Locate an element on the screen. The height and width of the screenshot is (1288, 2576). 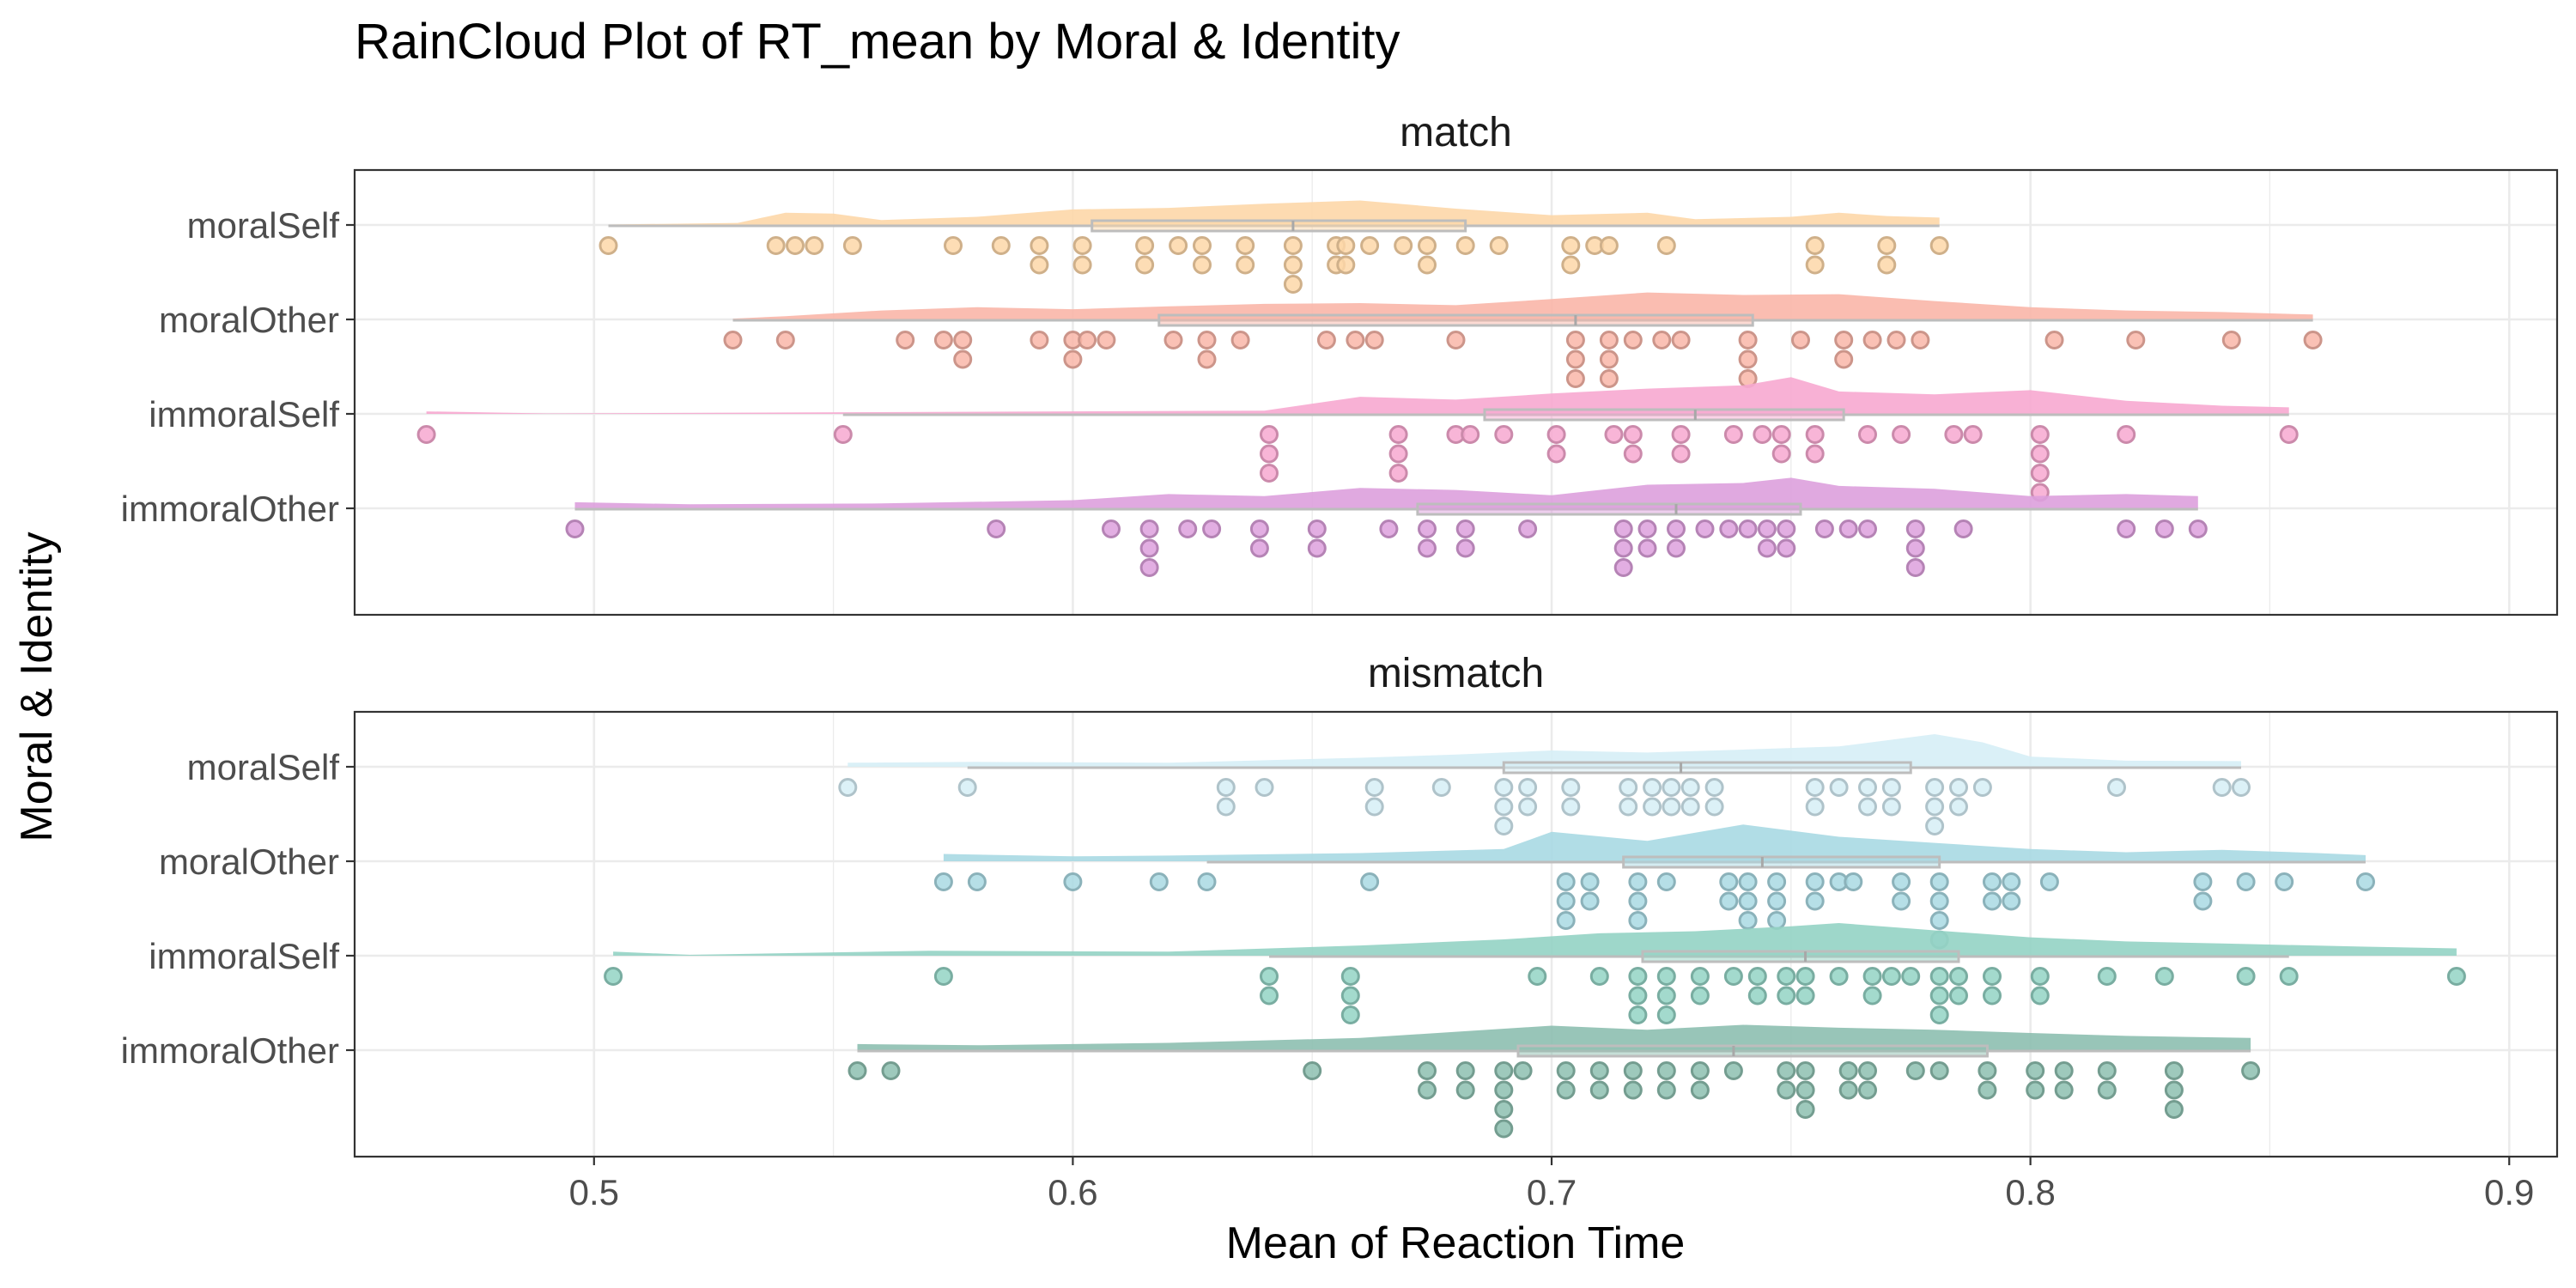
y-tick-label: moralOther is located at coordinates (249, 861).